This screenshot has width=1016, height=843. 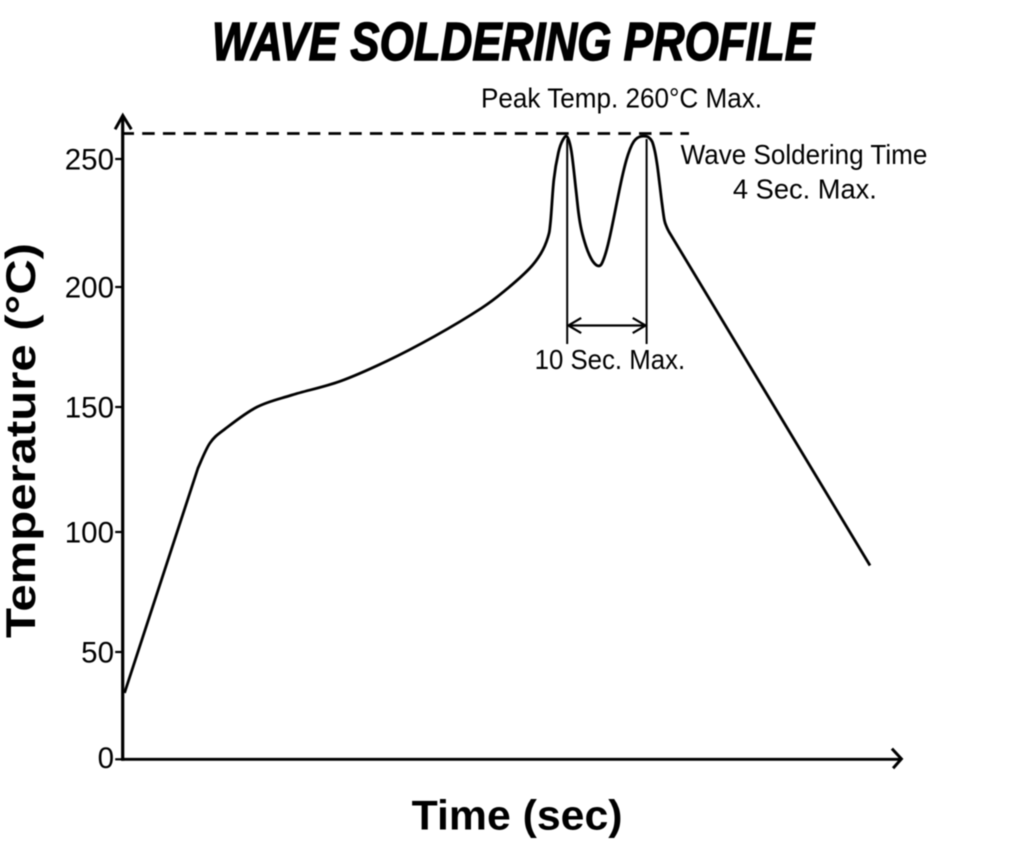 What do you see at coordinates (22, 440) in the screenshot?
I see `svg-text: Temperature (°C)` at bounding box center [22, 440].